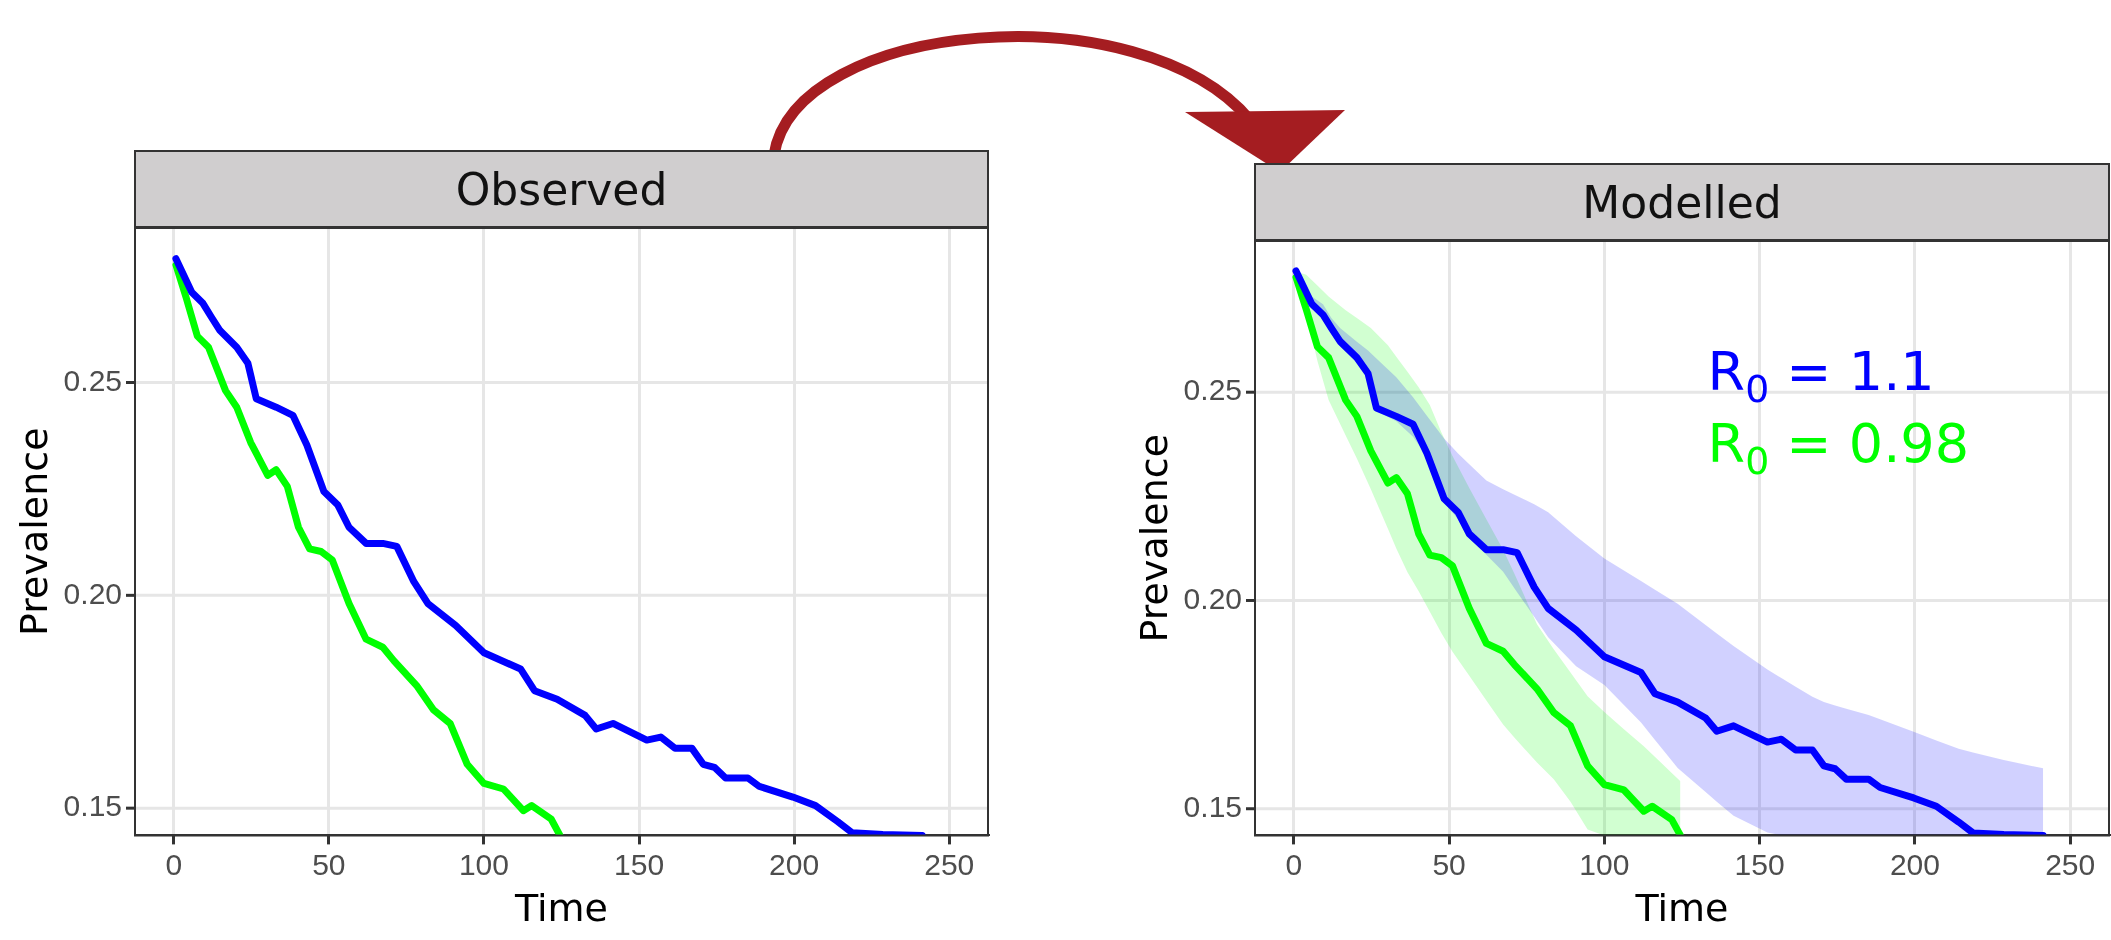  I want to click on chart-title: Modelled, so click(1682, 202).